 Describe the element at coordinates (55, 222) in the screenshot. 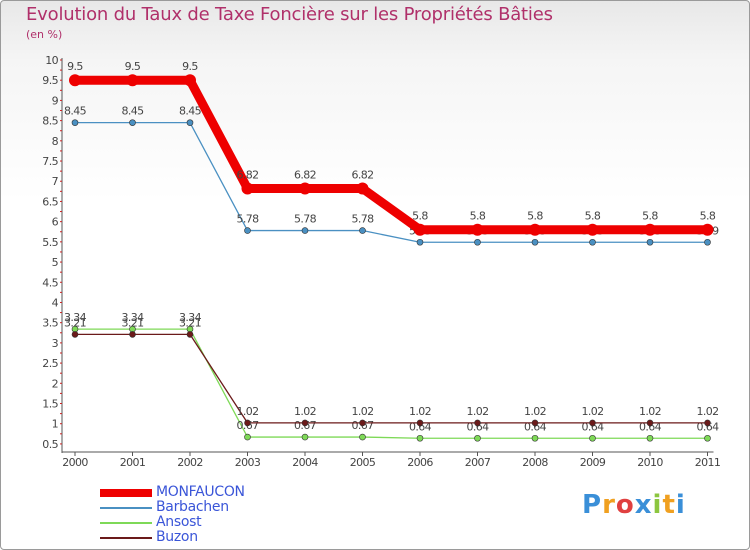

I see `y-tick-label: 6` at that location.